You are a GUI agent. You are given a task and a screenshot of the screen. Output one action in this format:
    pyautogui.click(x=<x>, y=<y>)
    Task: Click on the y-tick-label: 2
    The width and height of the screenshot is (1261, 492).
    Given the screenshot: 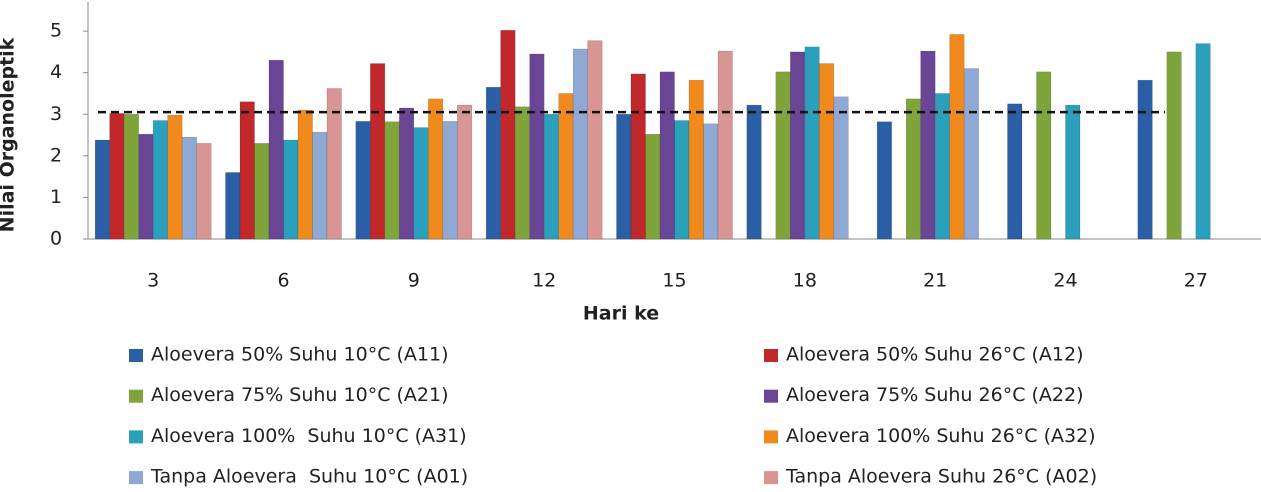 What is the action you would take?
    pyautogui.click(x=56, y=155)
    